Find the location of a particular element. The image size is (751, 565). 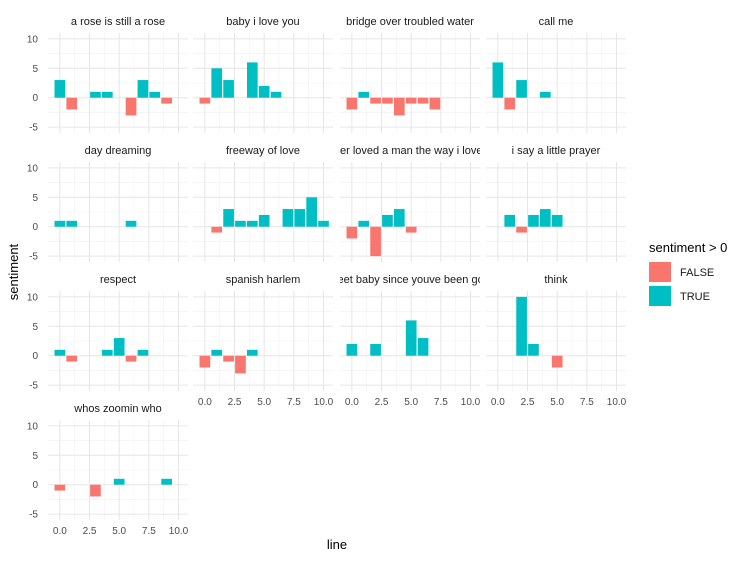

panel-12: whos zoomin who -5 0 5 10 0.0 2.5 5.0 7.5 10.0 is located at coordinates (108, 470).